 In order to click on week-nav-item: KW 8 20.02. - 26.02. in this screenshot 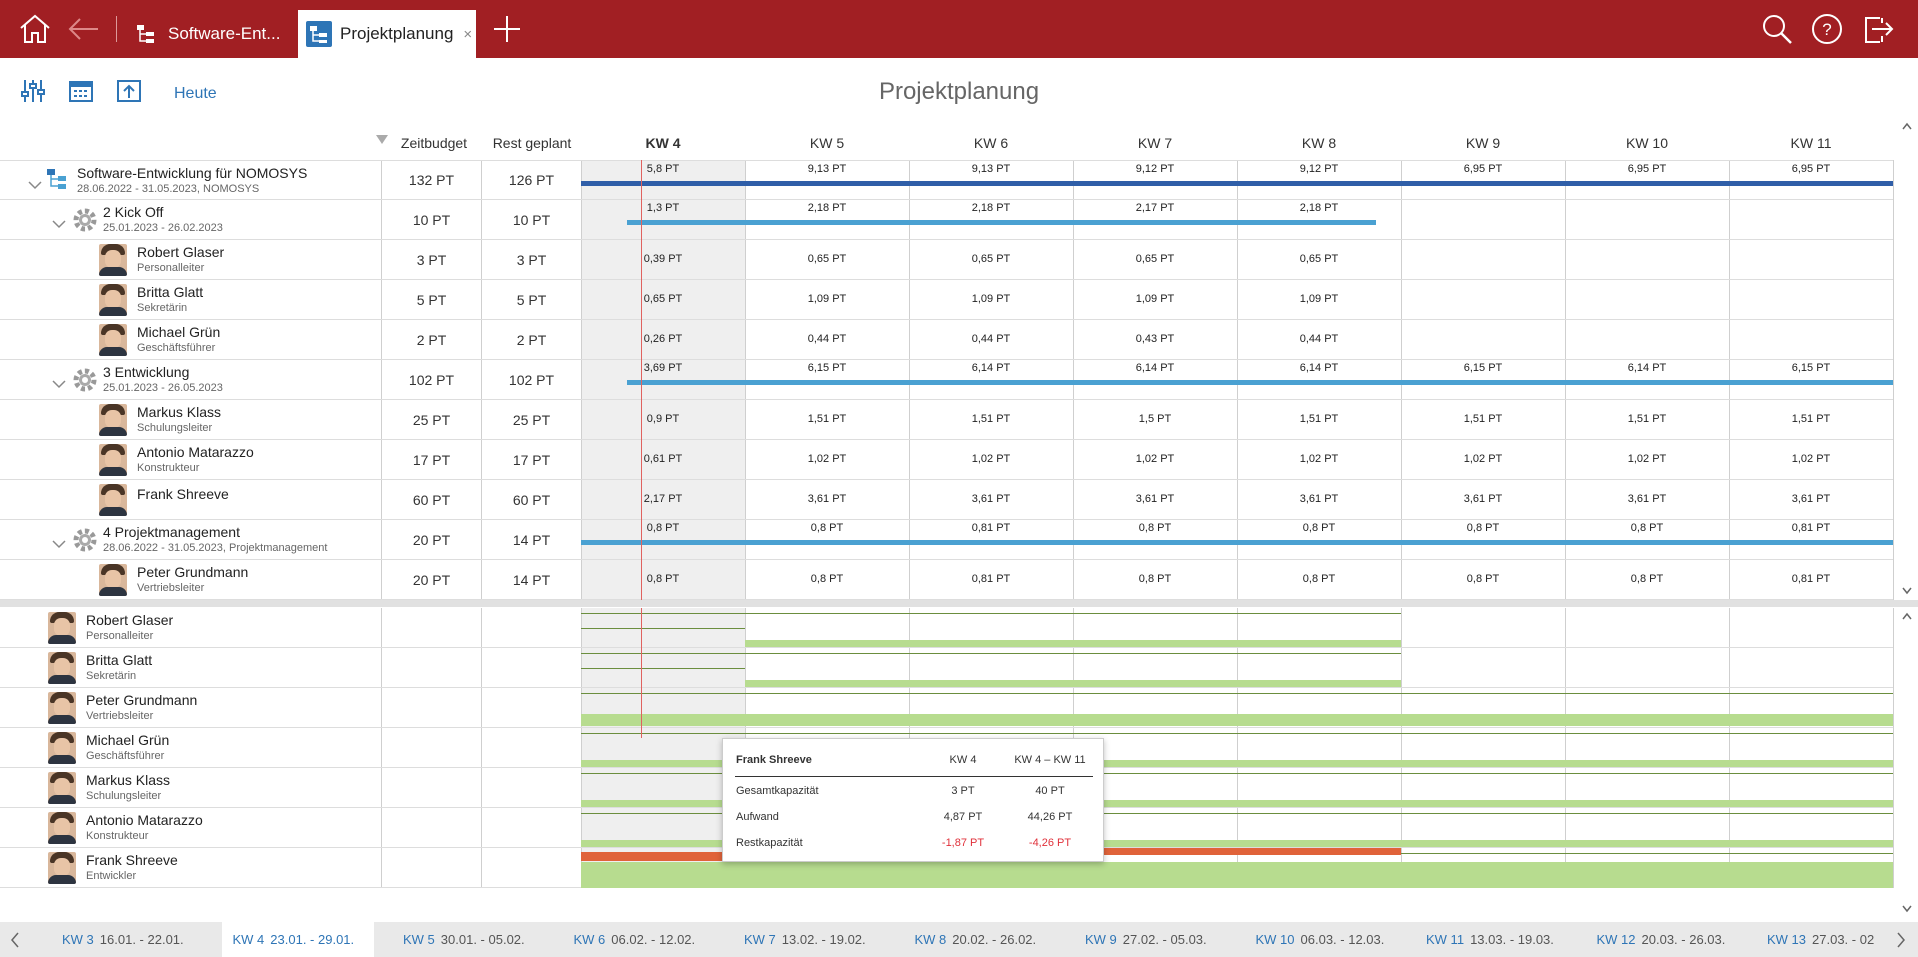, I will do `click(976, 939)`.